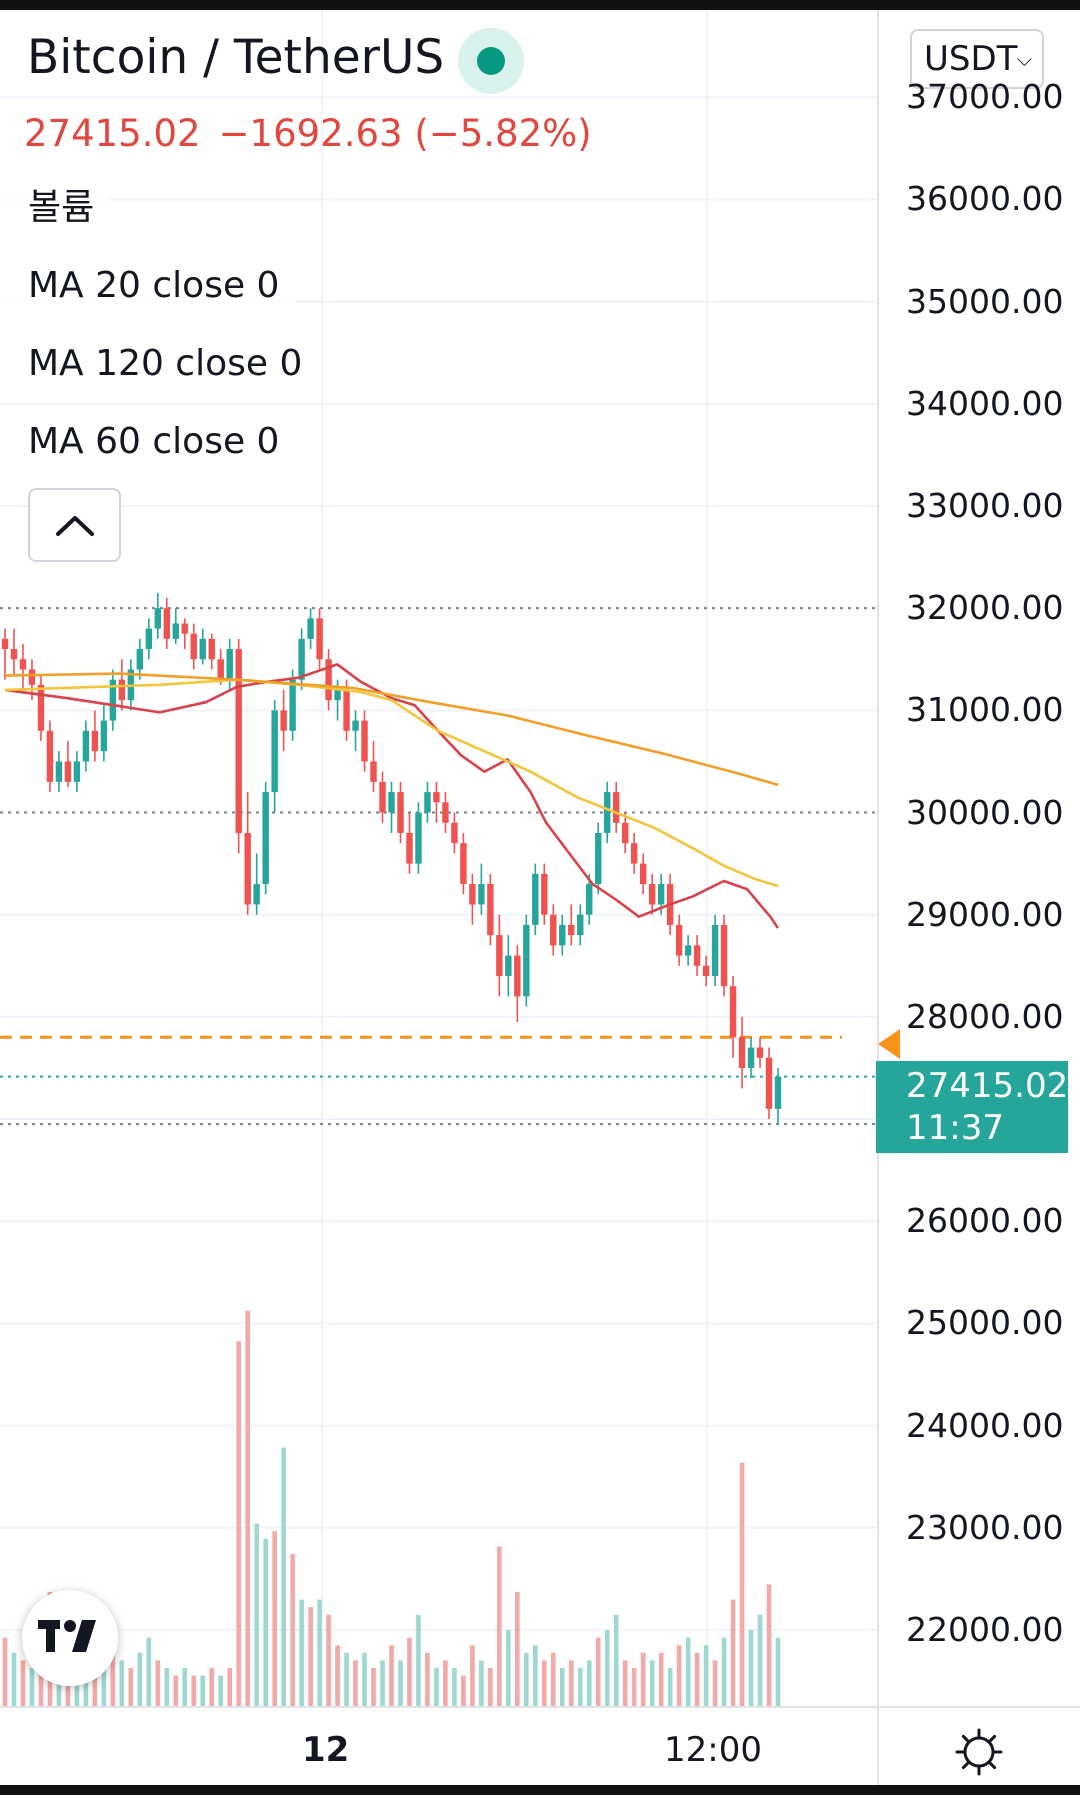  I want to click on ma20-line, so click(392, 796).